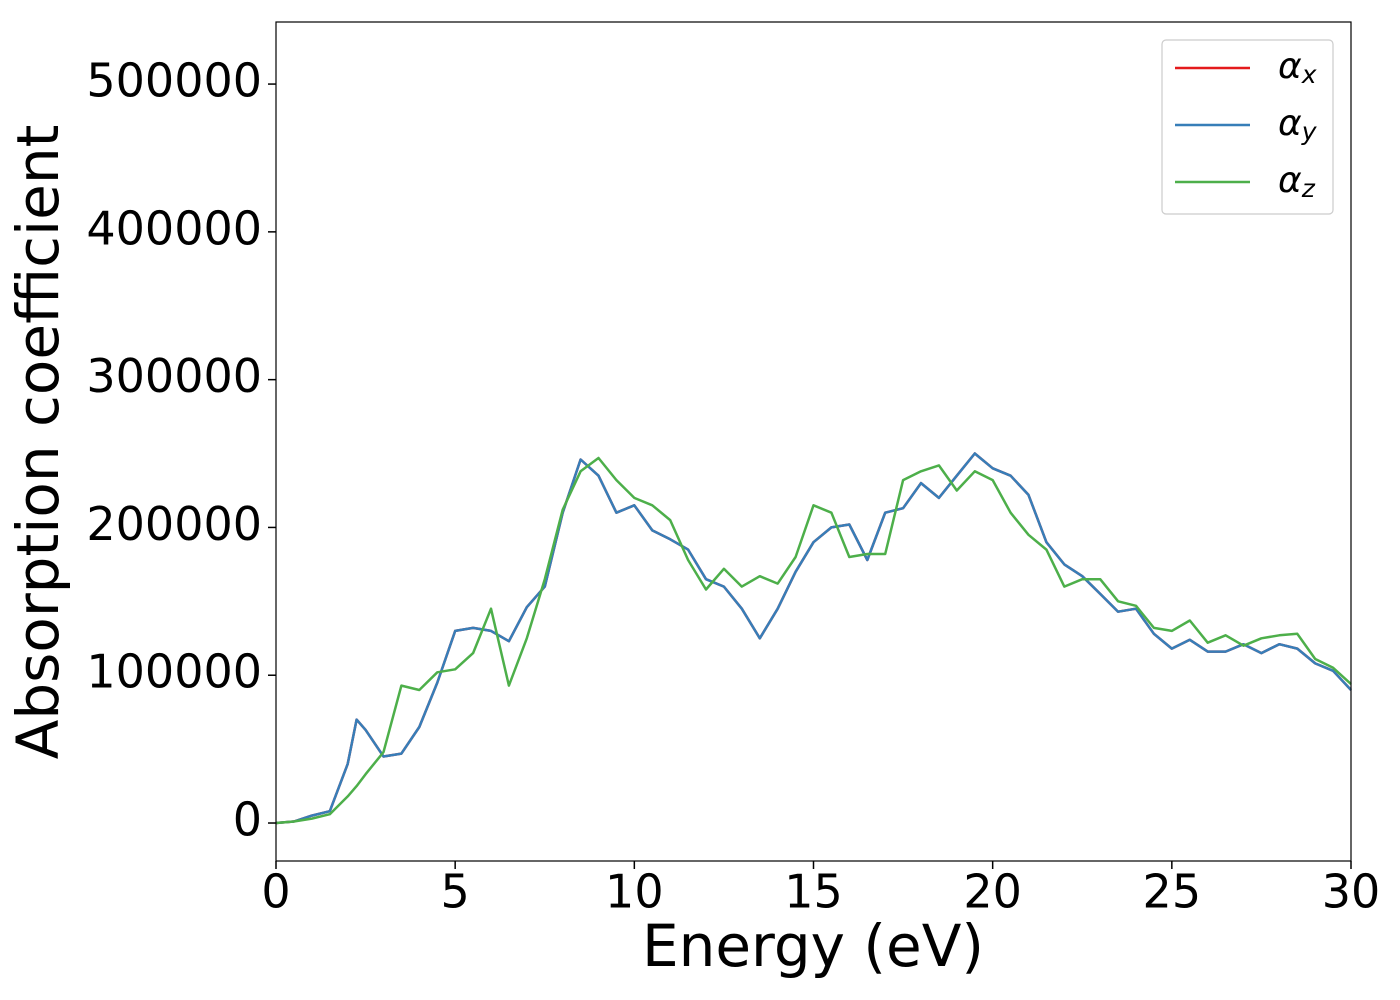  I want to click on legend-label: αz, so click(1297, 181).